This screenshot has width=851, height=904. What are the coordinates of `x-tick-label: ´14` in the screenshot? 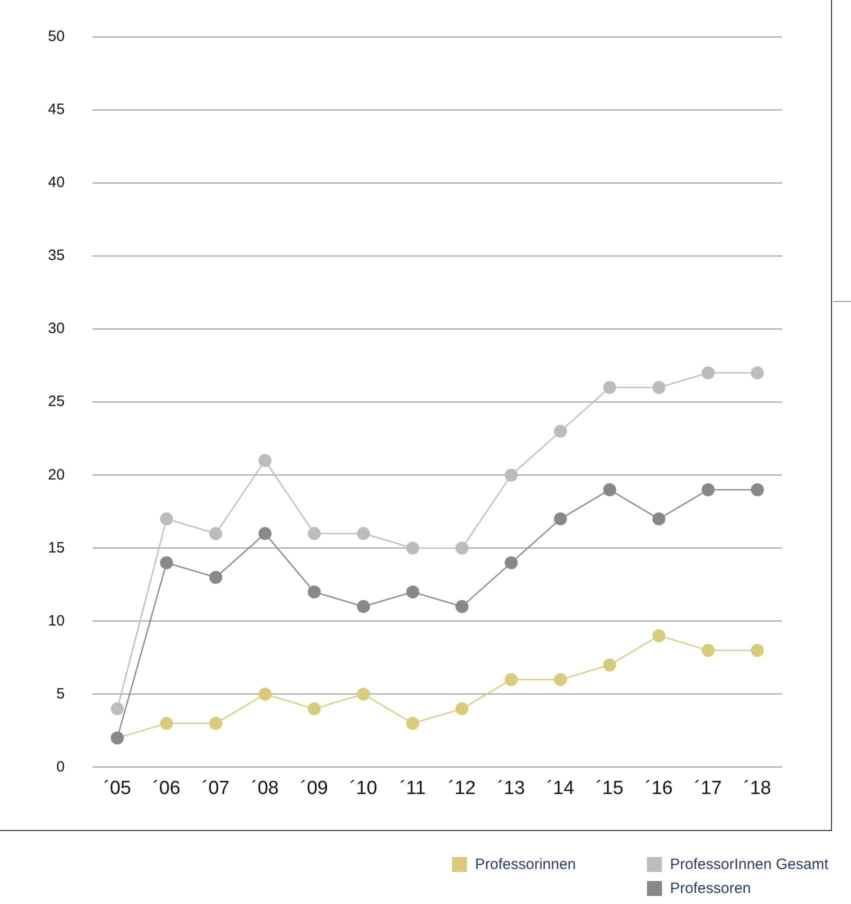 It's located at (560, 788).